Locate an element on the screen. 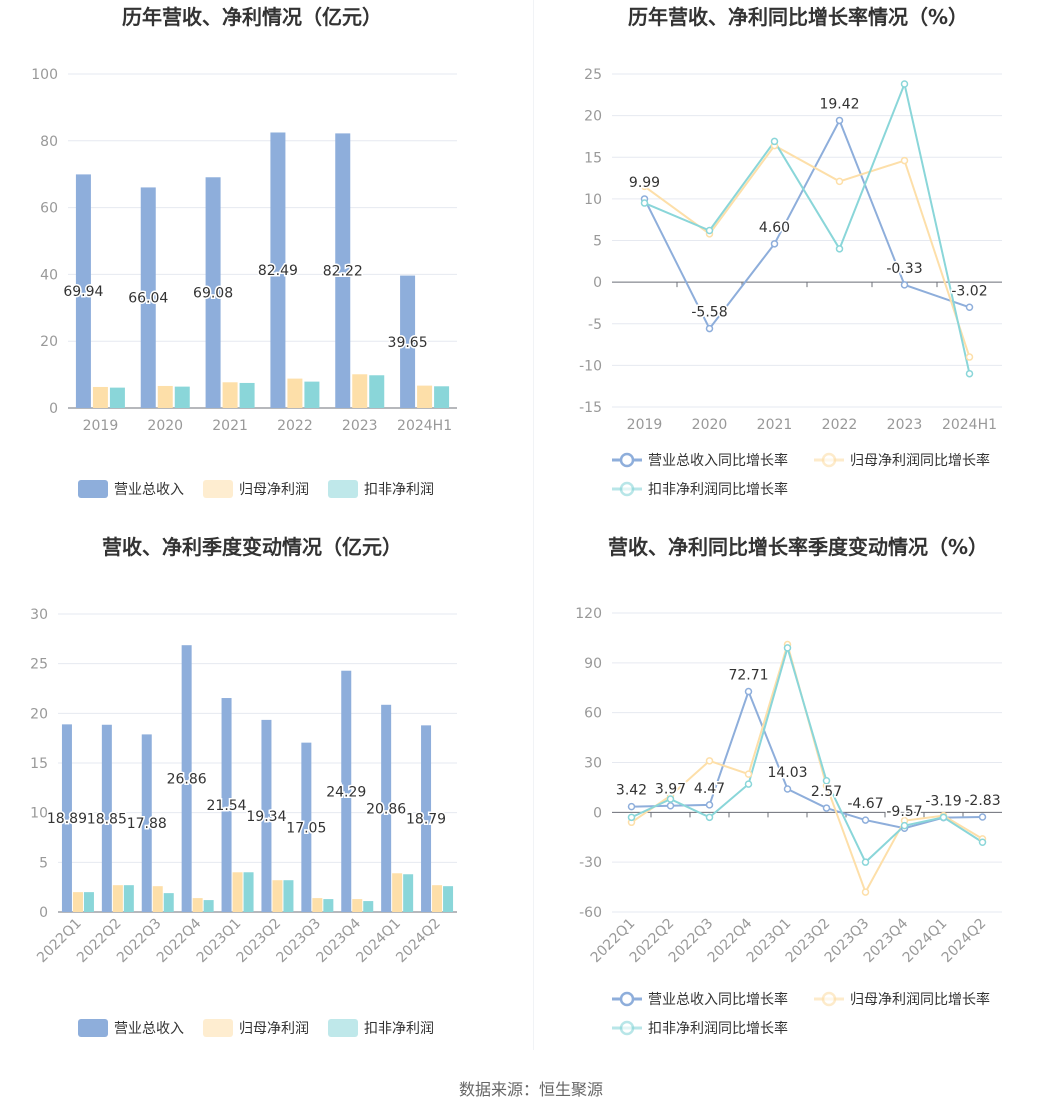 This screenshot has width=1062, height=1113. legend-label: 归母净利润同比增长率 is located at coordinates (920, 460).